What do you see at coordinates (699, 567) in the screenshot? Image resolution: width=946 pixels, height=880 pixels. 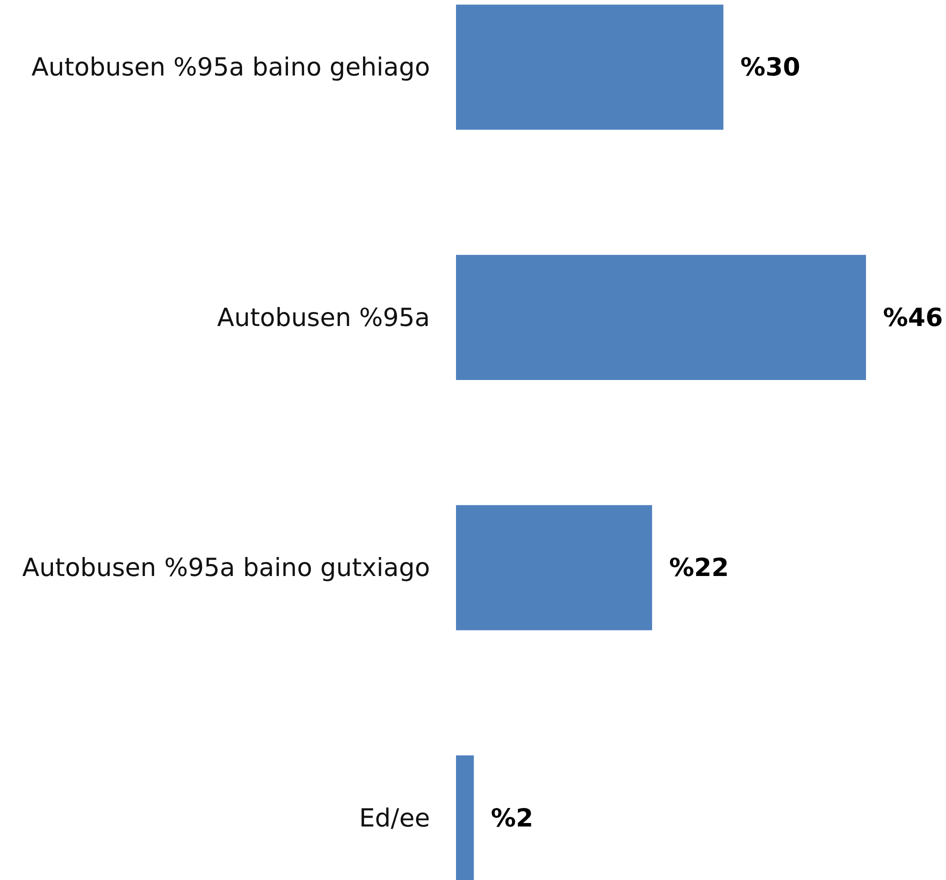 I see `data-label: %22` at bounding box center [699, 567].